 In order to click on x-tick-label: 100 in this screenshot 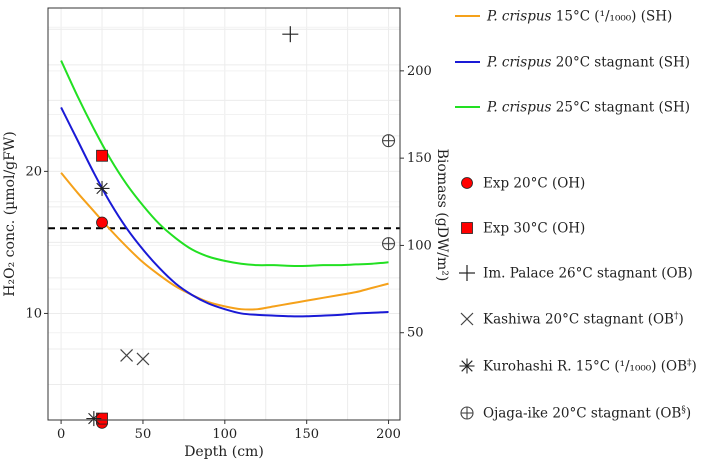, I will do `click(224, 434)`.